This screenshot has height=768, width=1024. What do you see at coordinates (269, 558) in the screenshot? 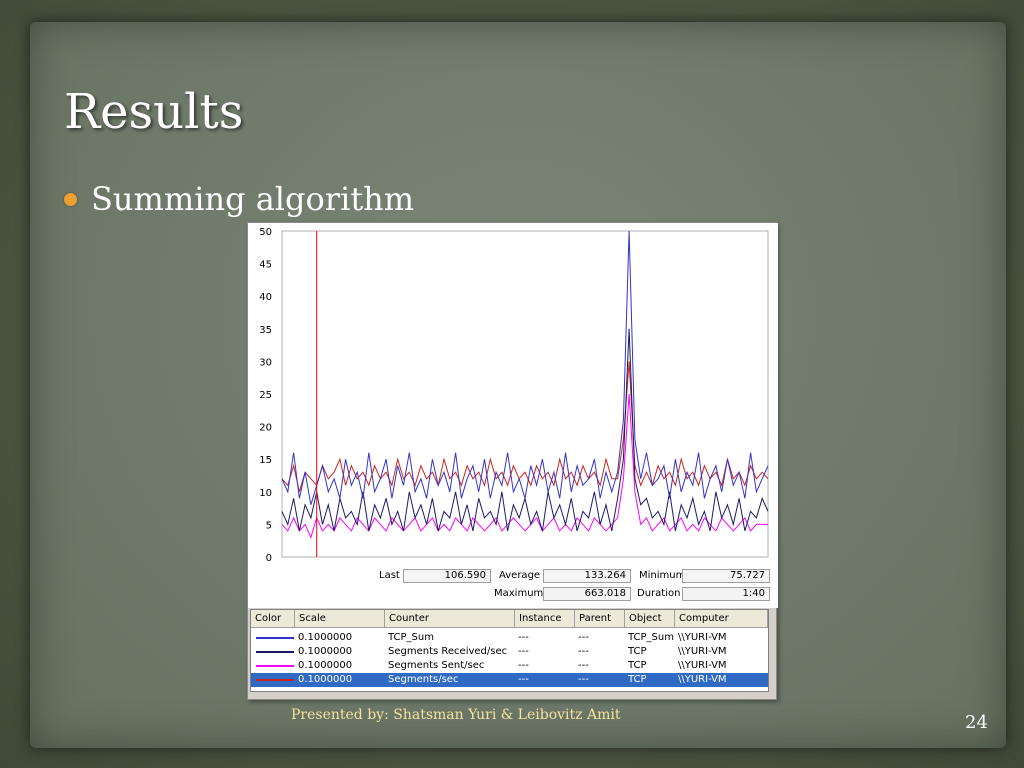
I see `y-tick-label: 0` at bounding box center [269, 558].